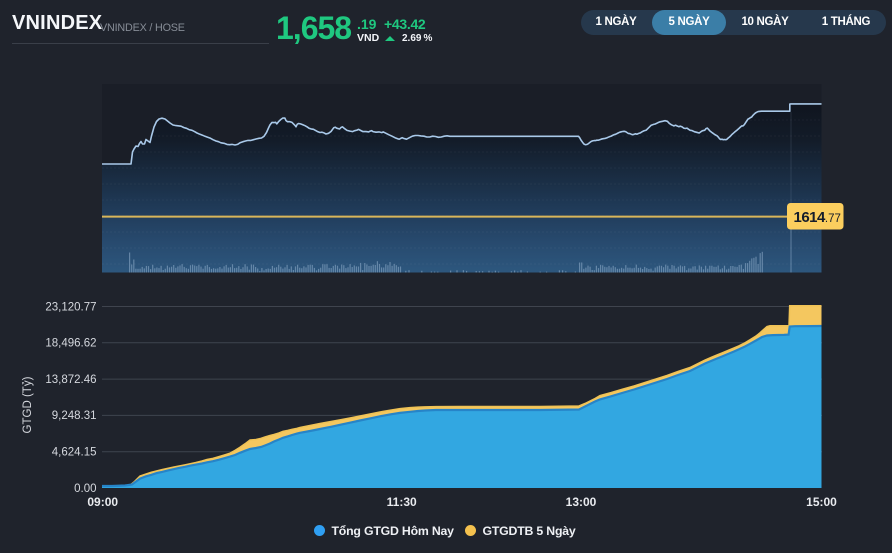  I want to click on svg-text: 9,248.31, so click(74, 416).